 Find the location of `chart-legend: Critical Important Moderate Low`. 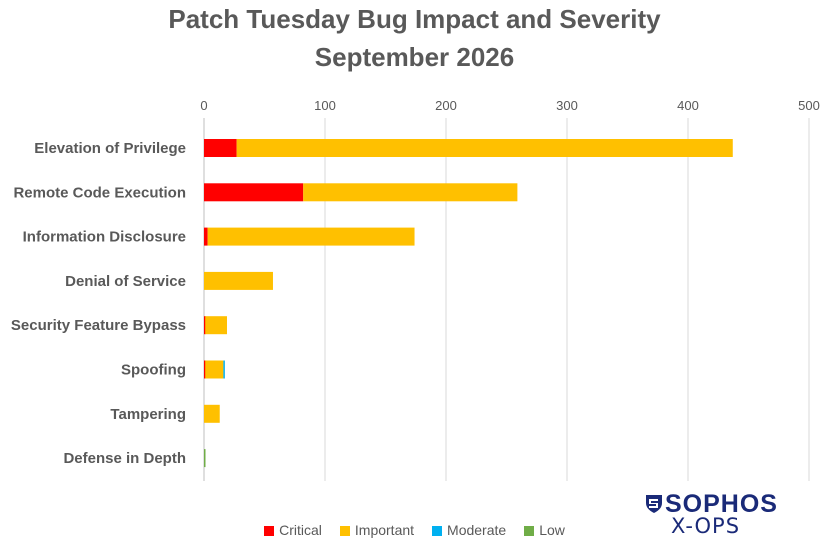

chart-legend: Critical Important Moderate Low is located at coordinates (414, 530).